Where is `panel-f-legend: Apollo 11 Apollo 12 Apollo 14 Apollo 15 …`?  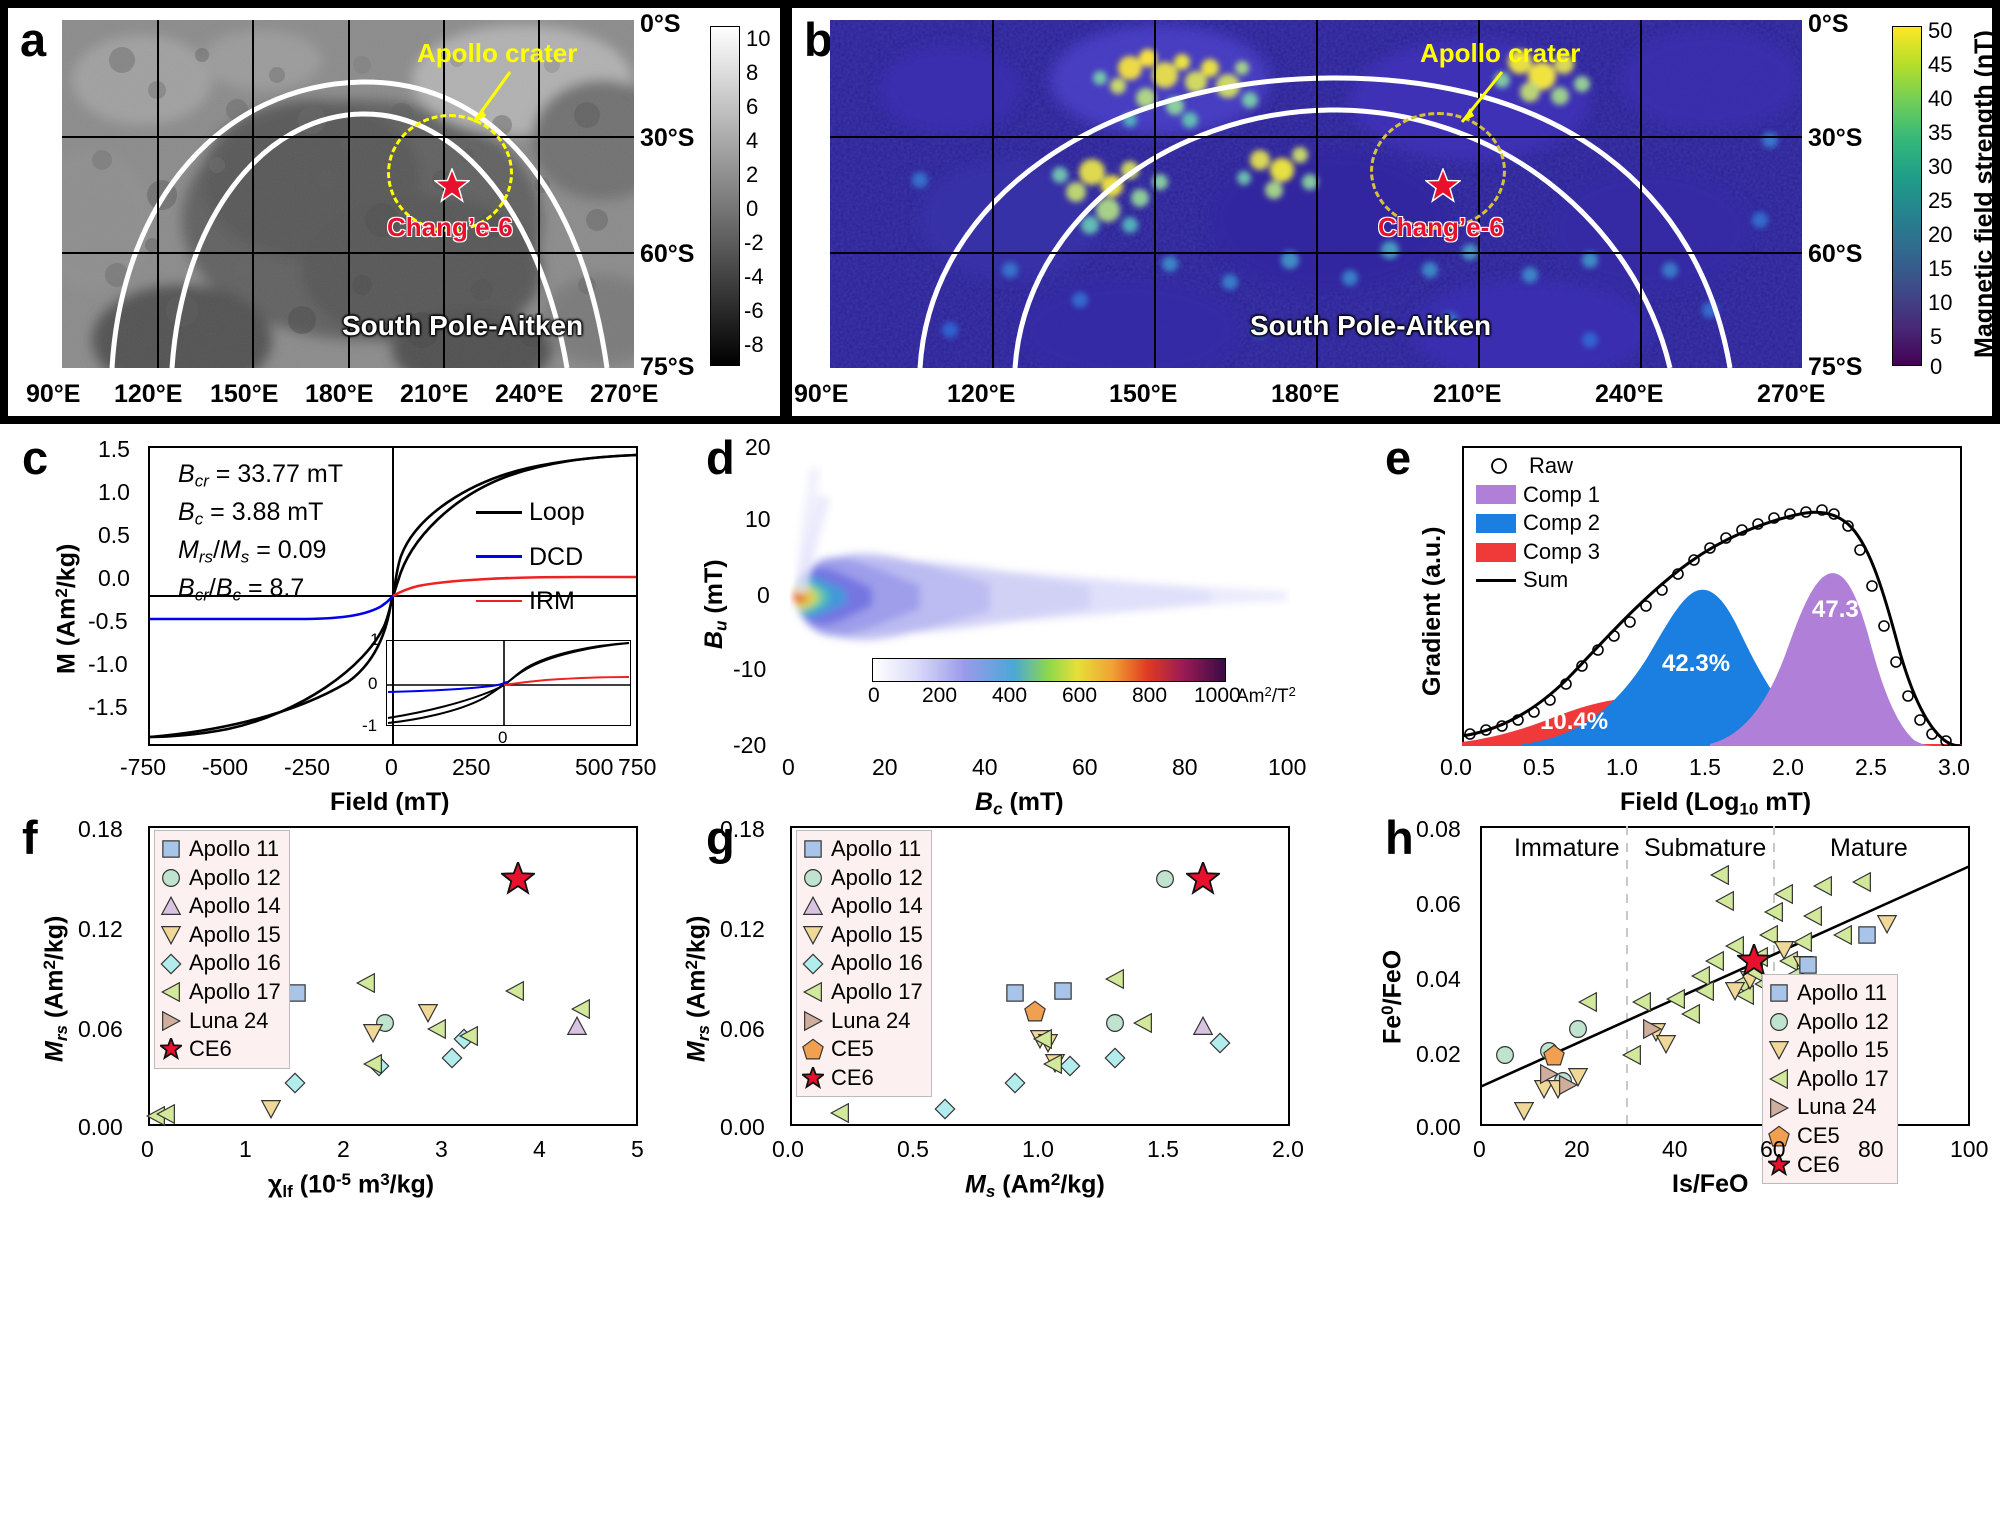 panel-f-legend: Apollo 11 Apollo 12 Apollo 14 Apollo 15 … is located at coordinates (222, 949).